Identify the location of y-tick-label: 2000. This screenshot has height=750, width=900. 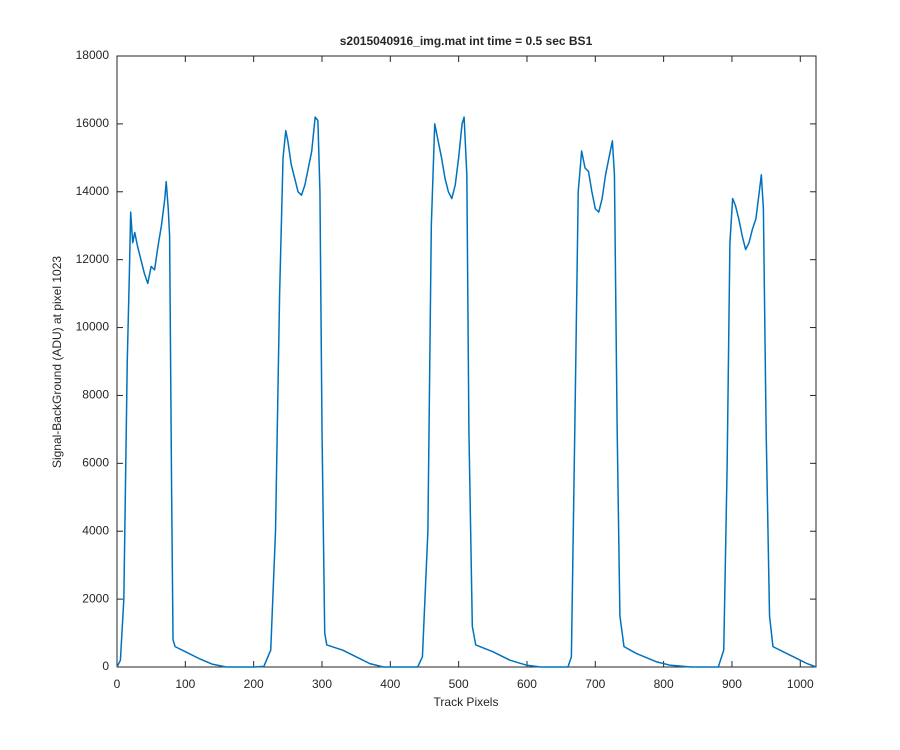
(95, 598).